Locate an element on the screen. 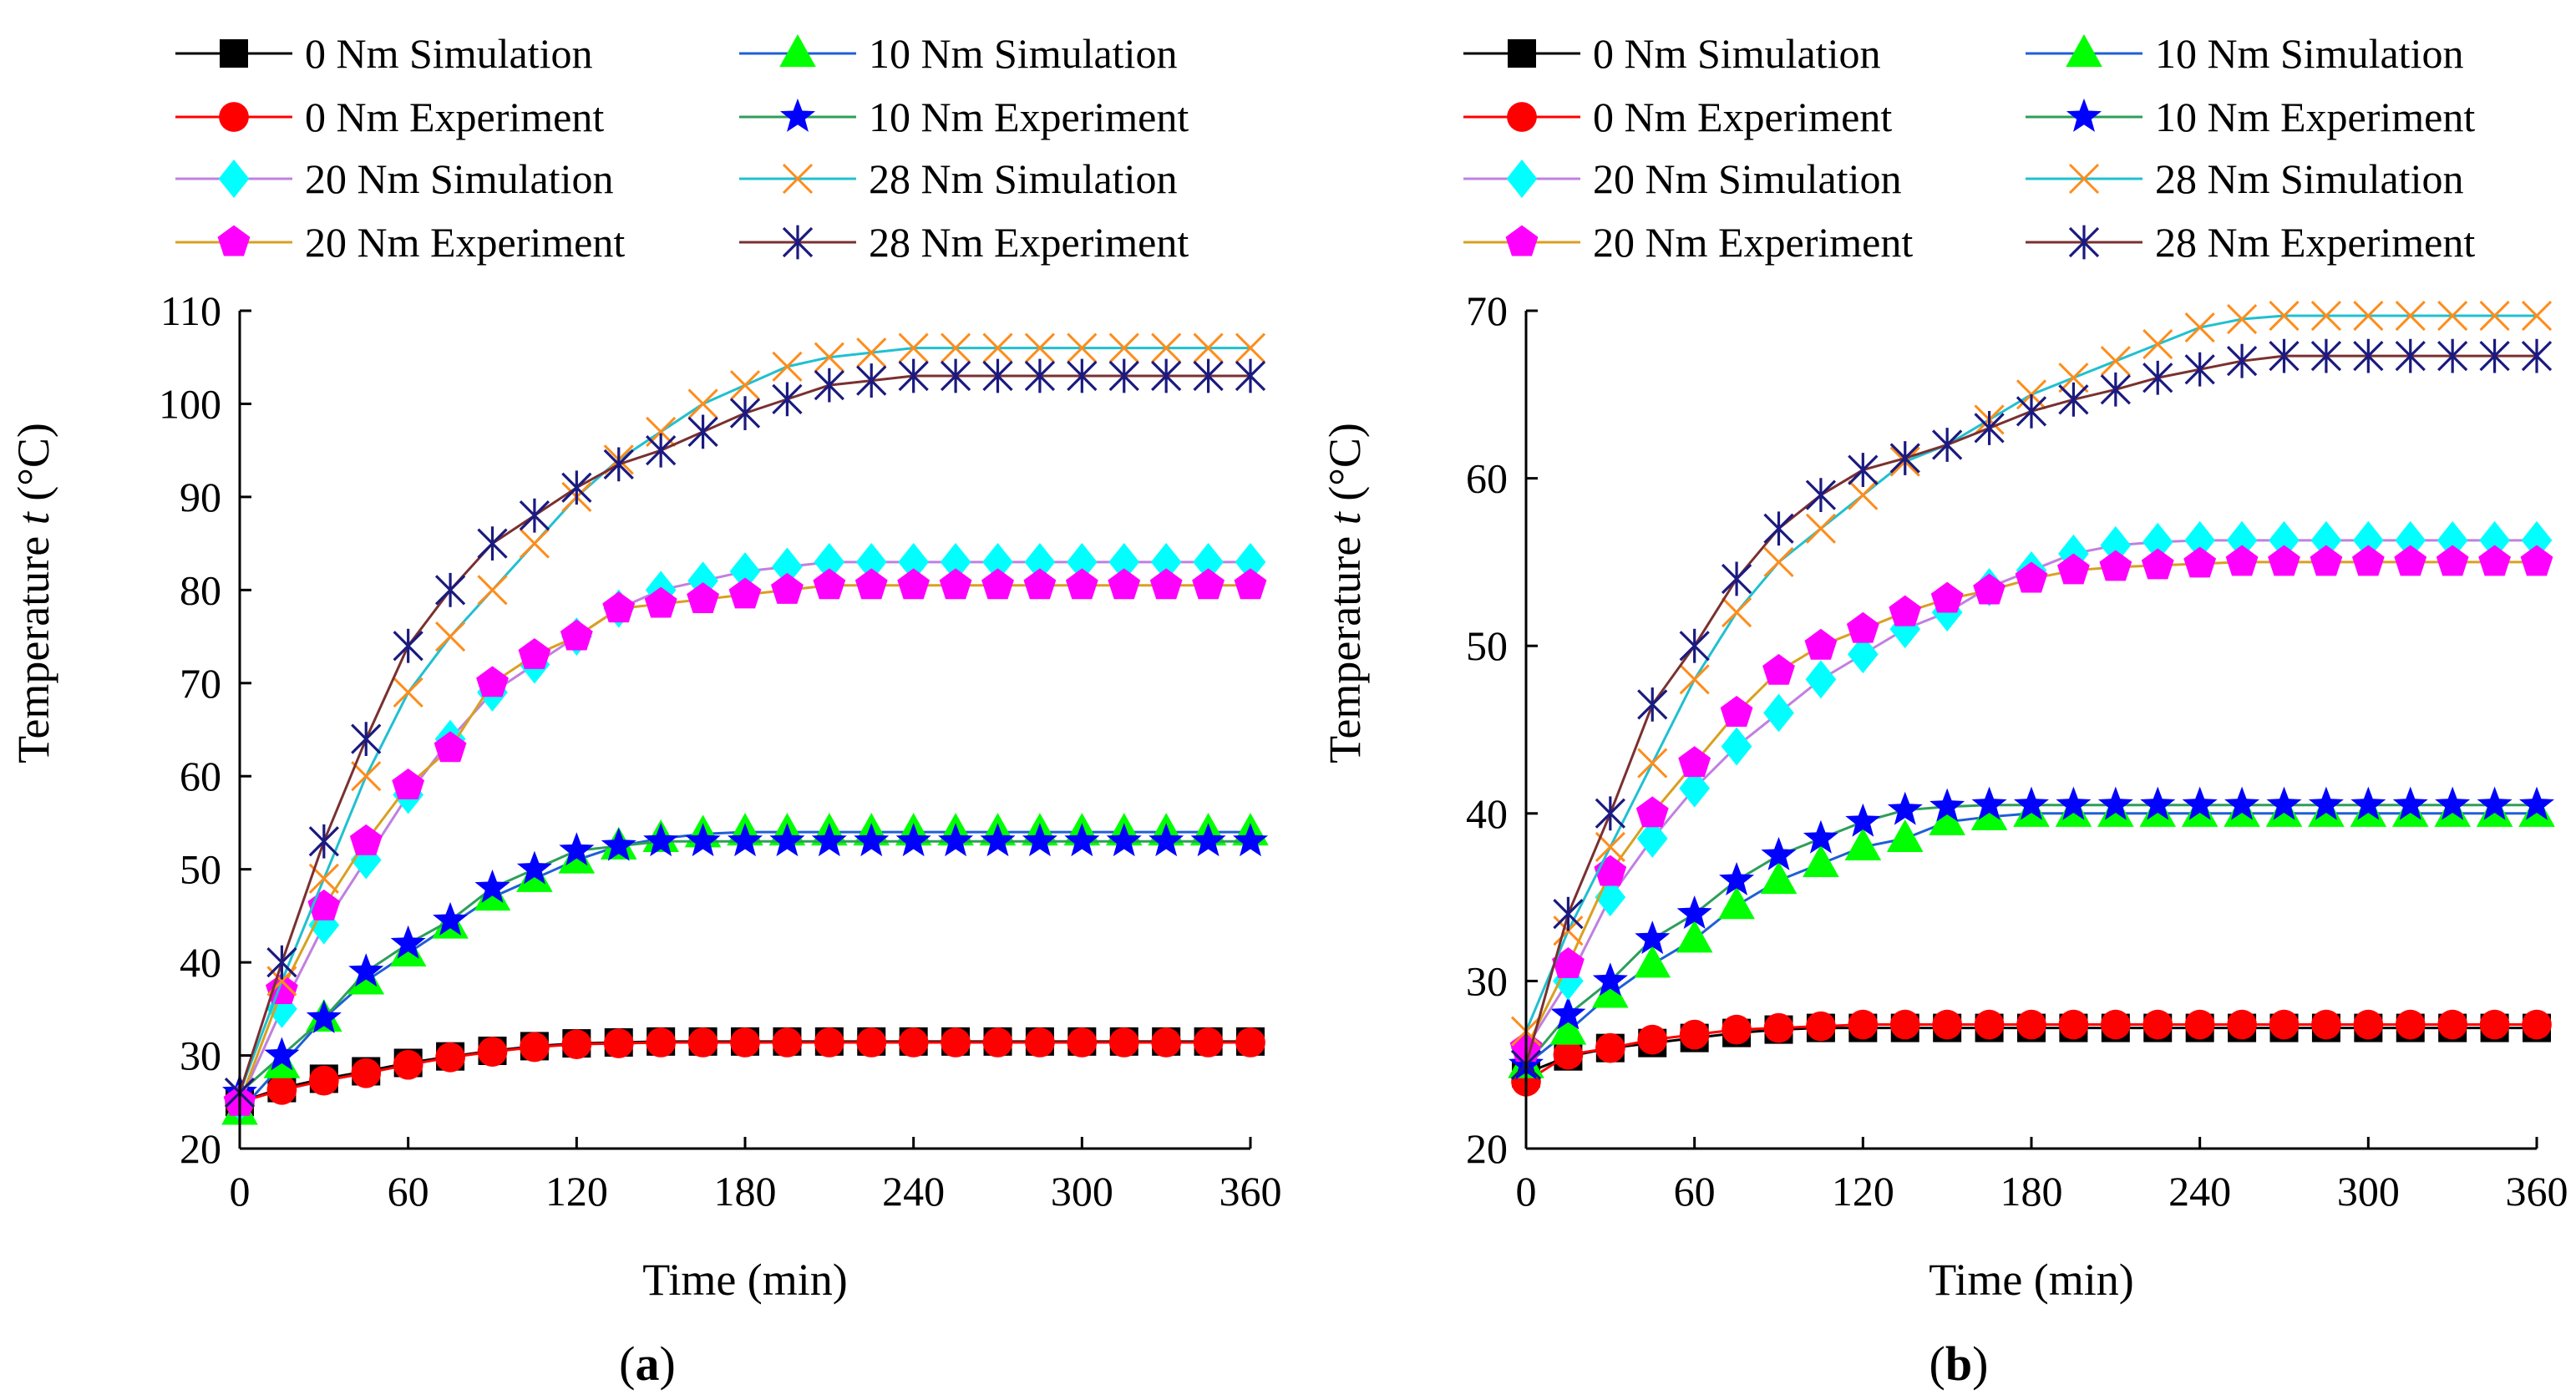  legend-item-s0: 0 Nm Simulation is located at coordinates (1671, 53).